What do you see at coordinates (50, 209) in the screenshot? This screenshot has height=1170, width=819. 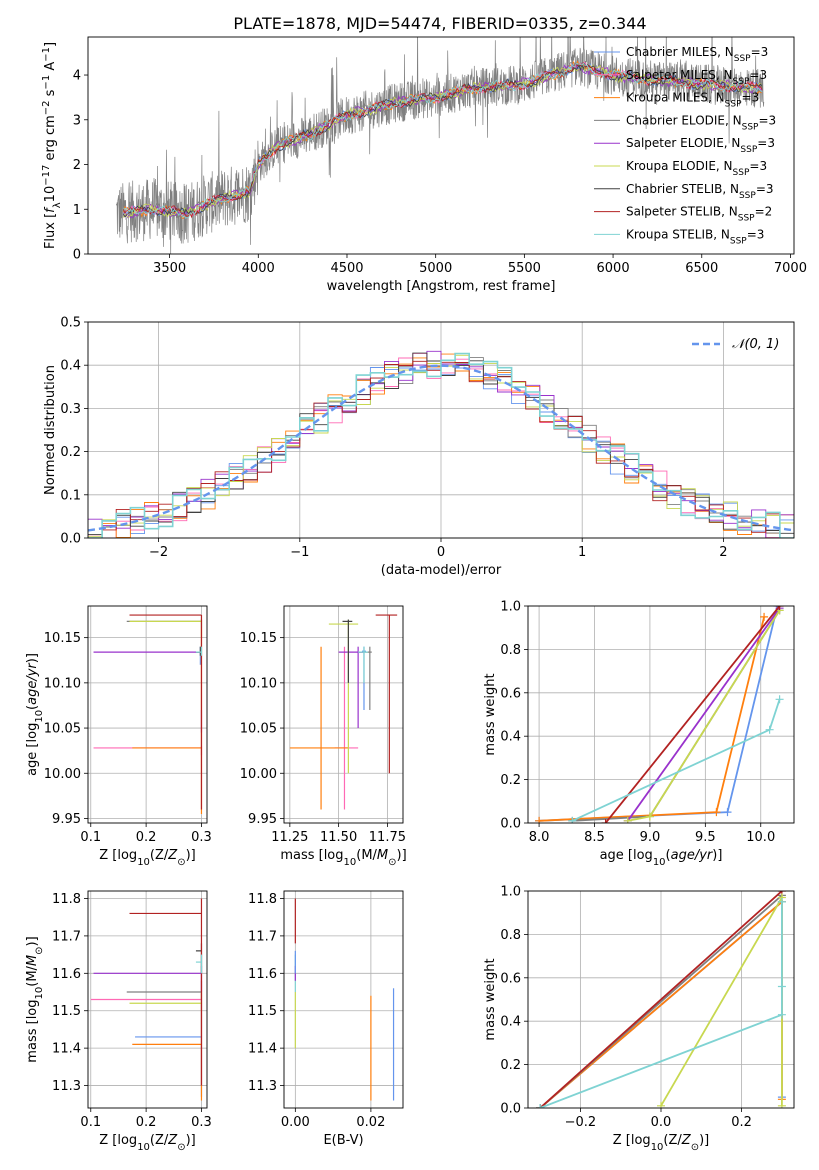 I see `text-part: f` at bounding box center [50, 209].